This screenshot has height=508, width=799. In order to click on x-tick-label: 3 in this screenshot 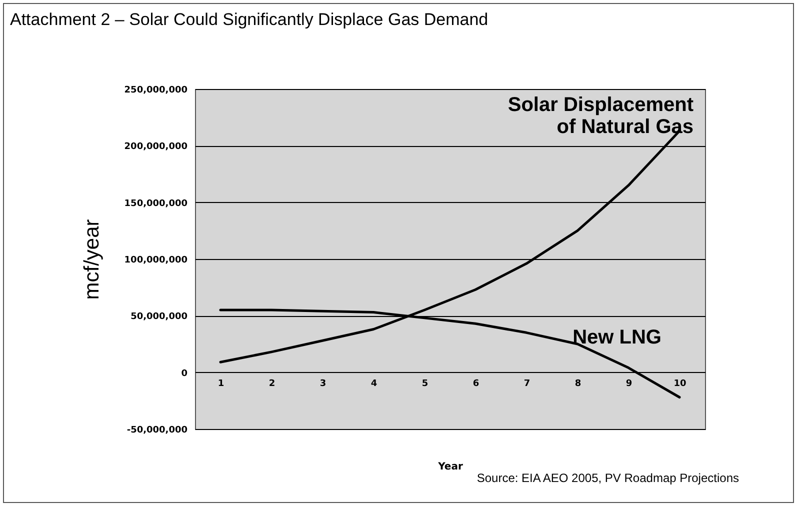, I will do `click(323, 383)`.